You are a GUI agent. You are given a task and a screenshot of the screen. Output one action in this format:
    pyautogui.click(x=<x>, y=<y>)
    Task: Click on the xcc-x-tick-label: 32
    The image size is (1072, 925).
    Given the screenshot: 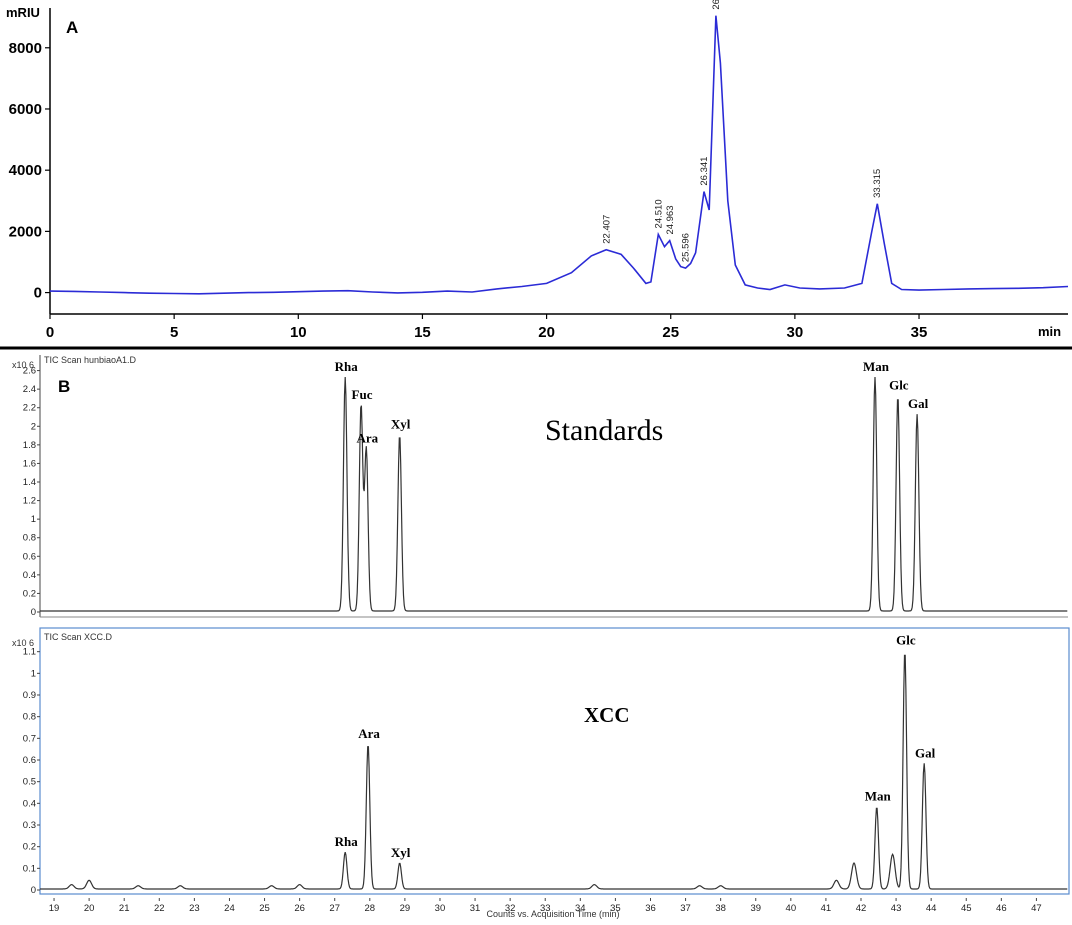 What is the action you would take?
    pyautogui.click(x=510, y=908)
    